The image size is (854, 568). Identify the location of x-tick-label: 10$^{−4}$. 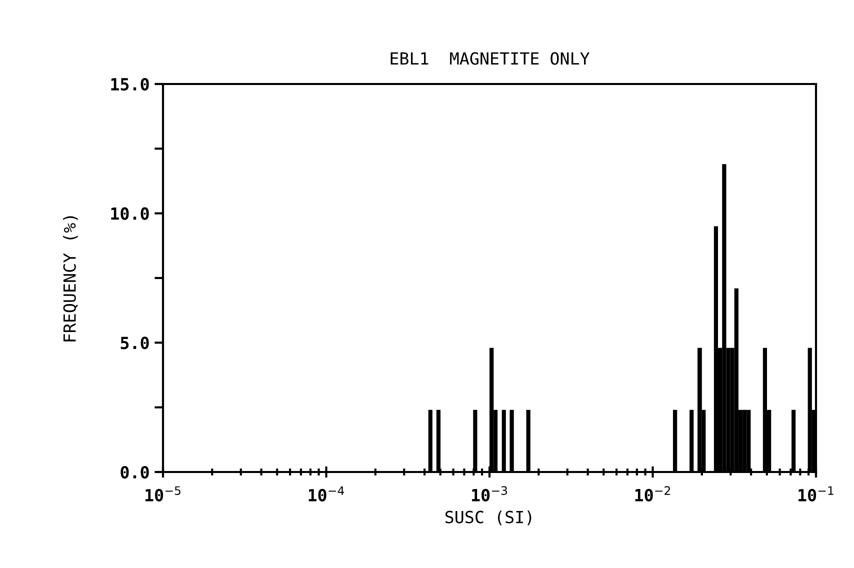
(326, 494).